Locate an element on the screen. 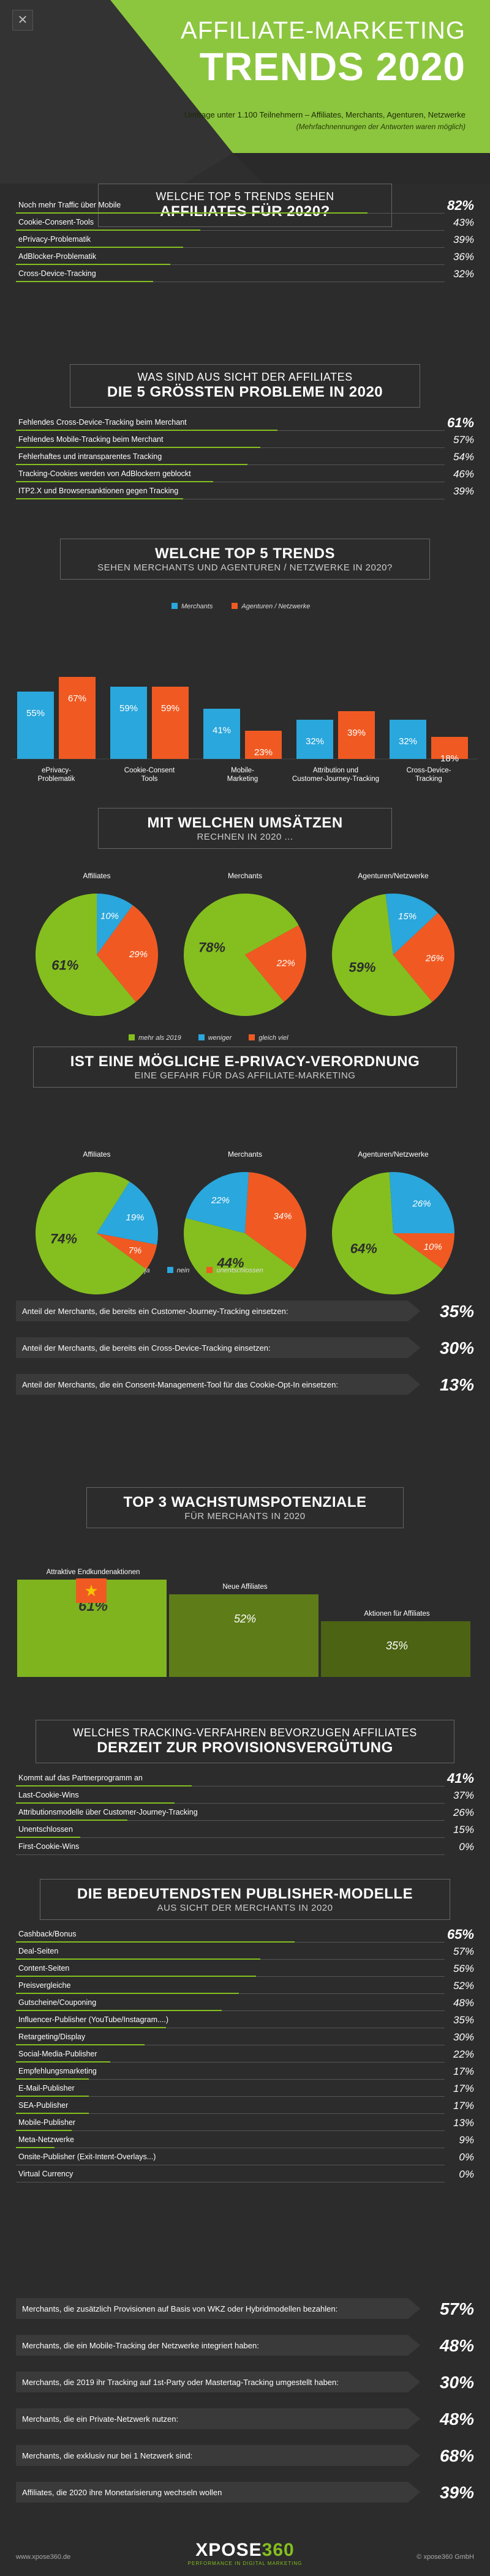 This screenshot has width=490, height=2576. row-value: 43% is located at coordinates (464, 222).